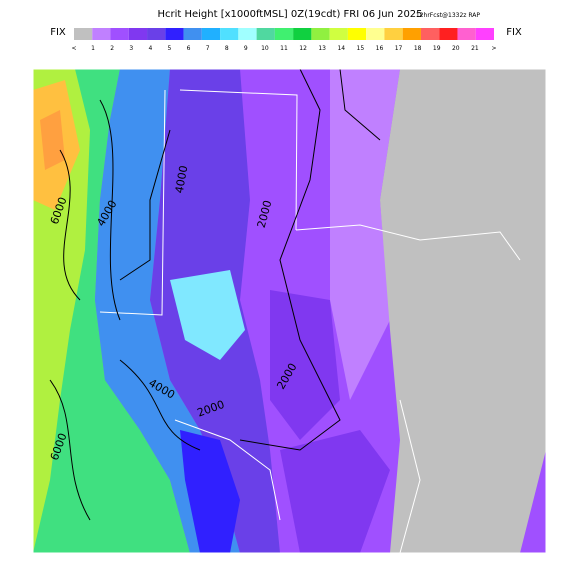 This screenshot has height=583, width=579. I want to click on colorbar-label: <, so click(73, 48).